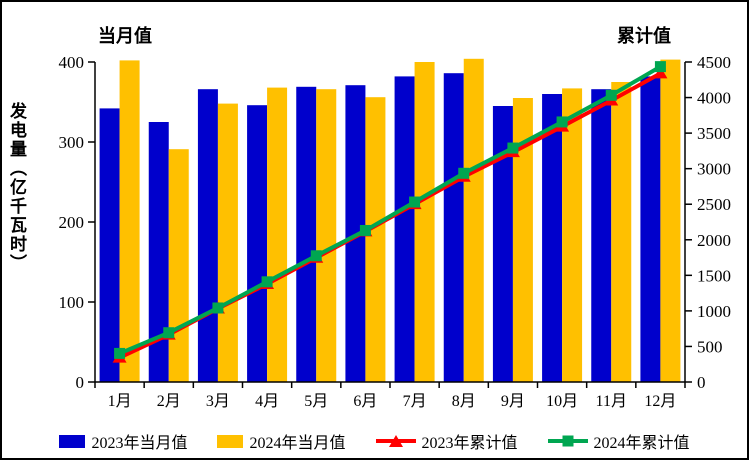 The image size is (749, 460). What do you see at coordinates (72, 222) in the screenshot?
I see `left-tick-label: 200` at bounding box center [72, 222].